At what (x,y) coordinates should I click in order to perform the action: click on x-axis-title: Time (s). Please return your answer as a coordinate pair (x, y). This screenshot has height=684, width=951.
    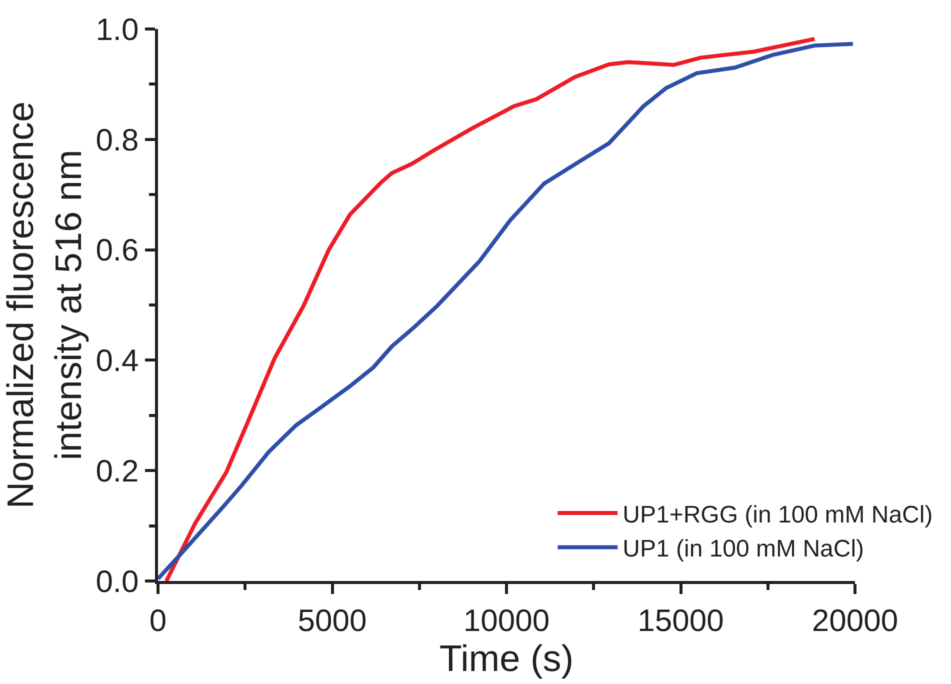
    Looking at the image, I should click on (506, 659).